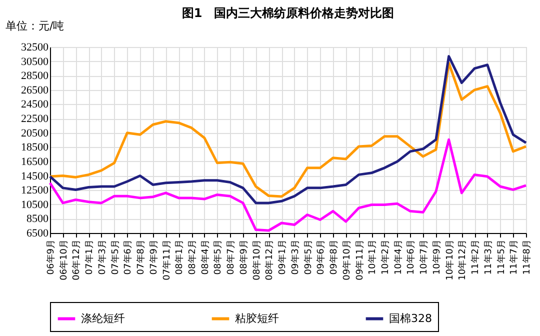 This screenshot has width=540, height=336. Describe the element at coordinates (488, 257) in the screenshot. I see `x-tick-label: 11年3月` at that location.